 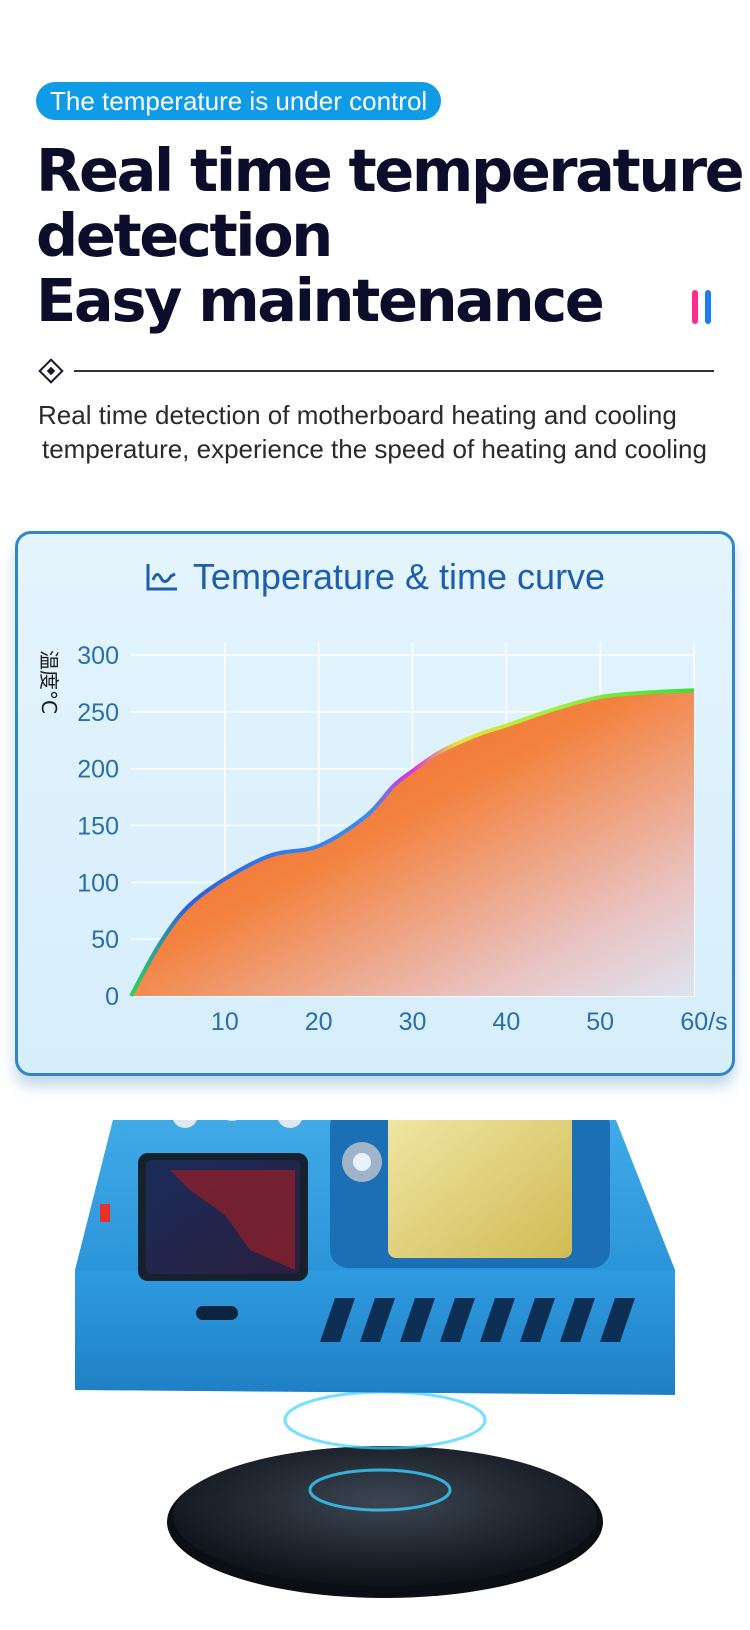 What do you see at coordinates (375, 1257) in the screenshot?
I see `heating-station-device` at bounding box center [375, 1257].